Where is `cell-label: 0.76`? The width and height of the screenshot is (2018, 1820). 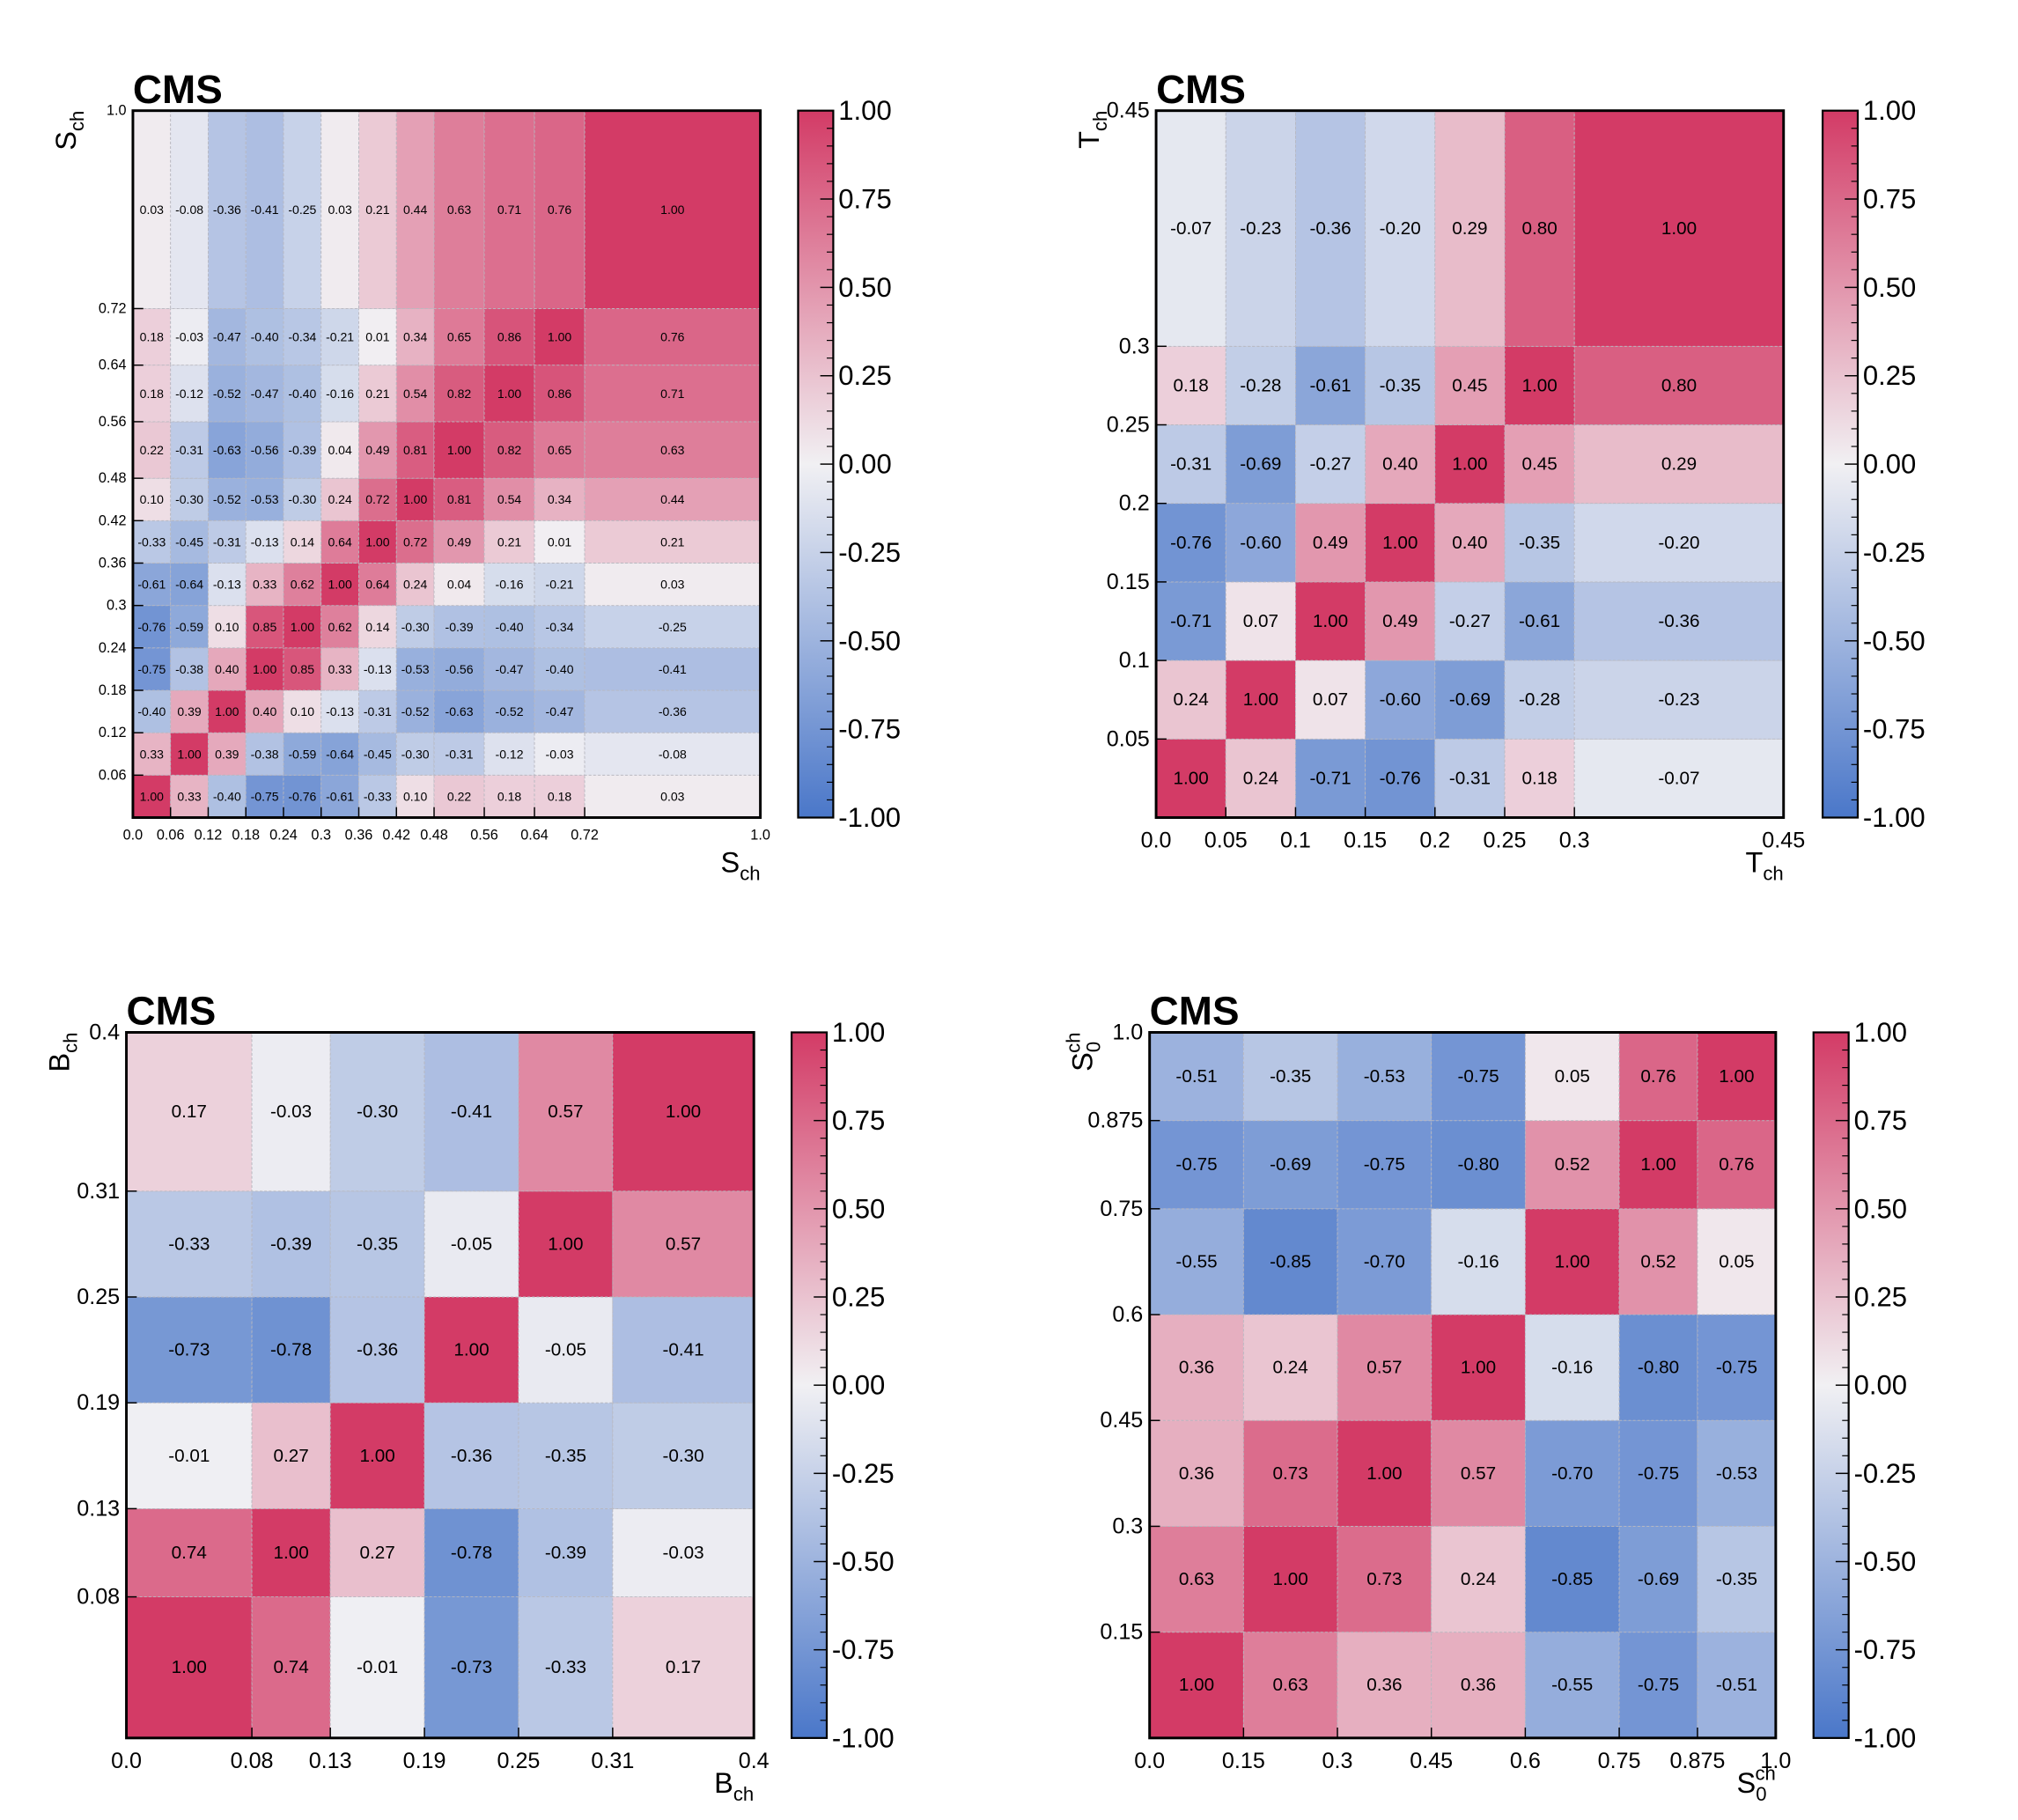 cell-label: 0.76 is located at coordinates (560, 210).